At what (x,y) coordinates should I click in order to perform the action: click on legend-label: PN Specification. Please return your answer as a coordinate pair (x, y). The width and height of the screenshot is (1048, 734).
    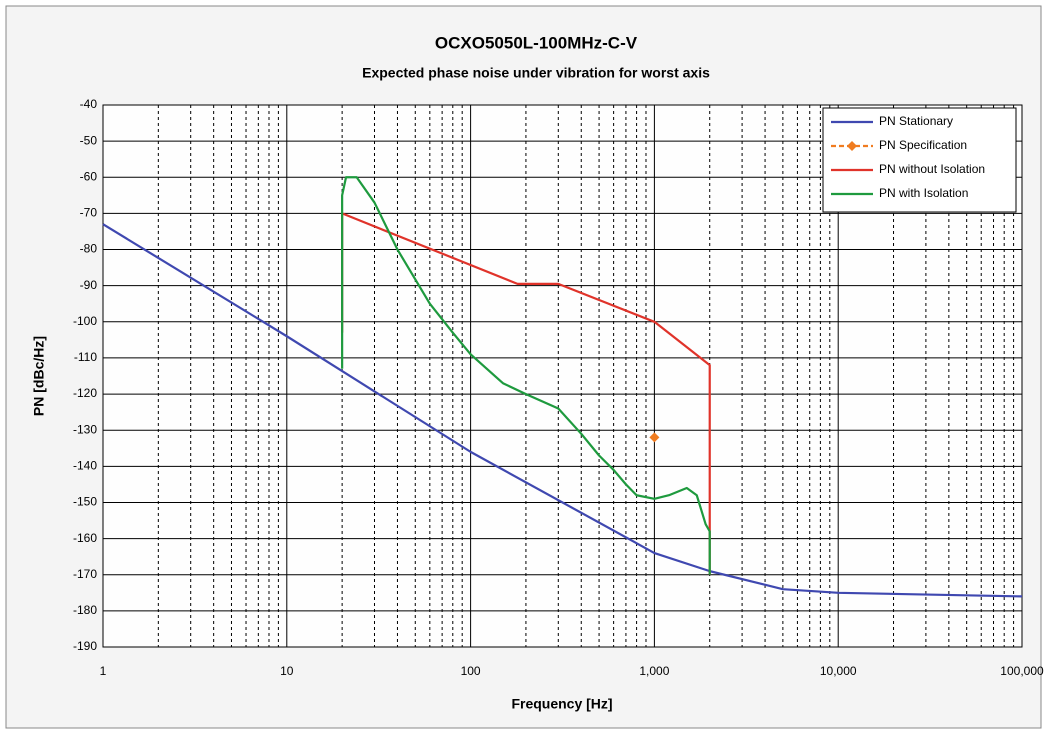
    Looking at the image, I should click on (923, 145).